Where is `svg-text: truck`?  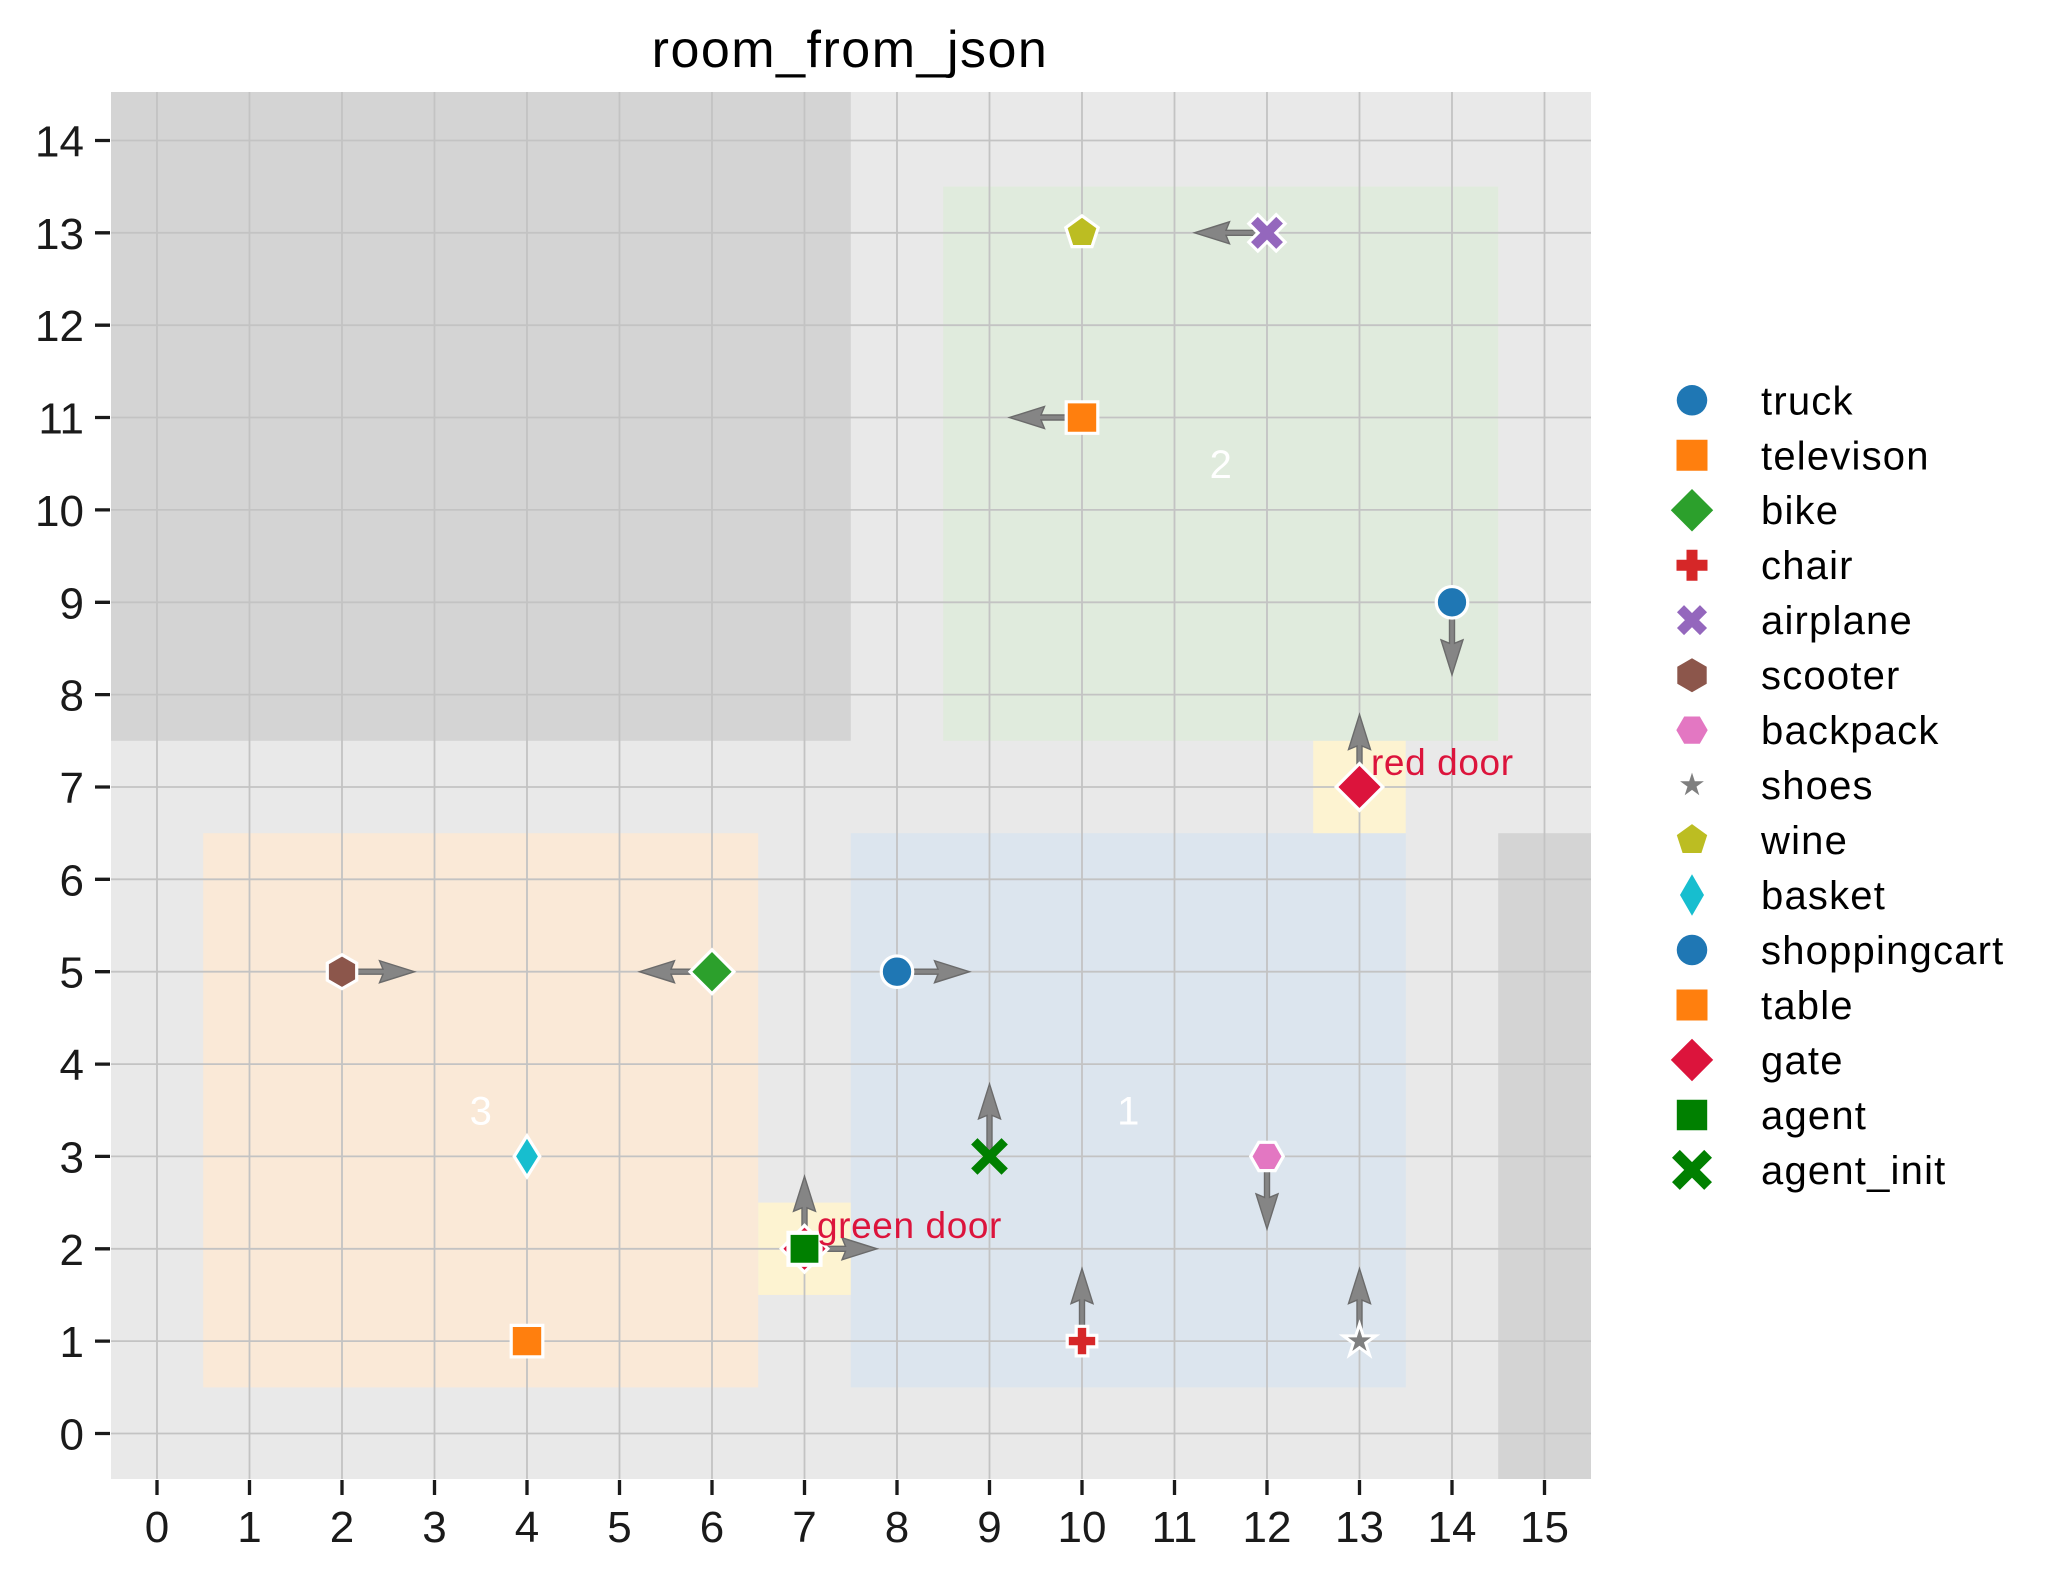 svg-text: truck is located at coordinates (1807, 401).